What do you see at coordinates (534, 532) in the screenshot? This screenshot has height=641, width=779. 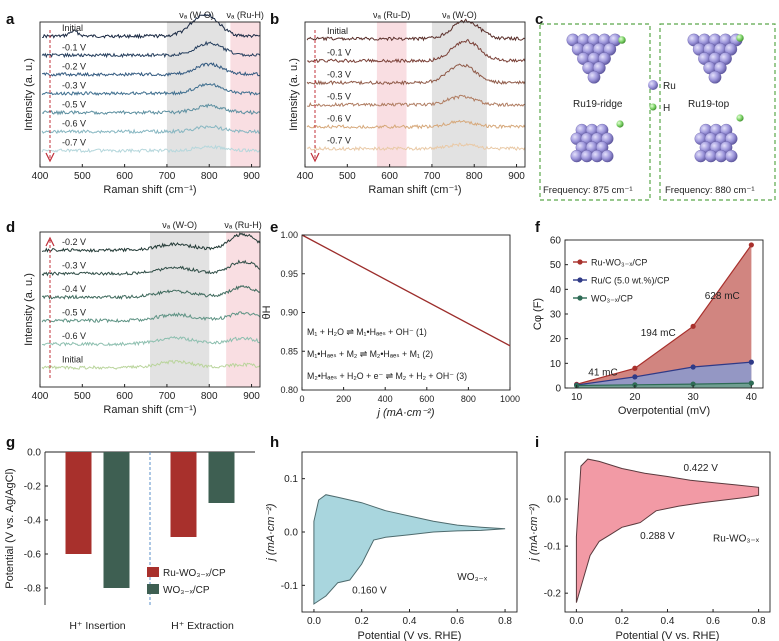 I see `y-axis-label: j (mA·cm⁻²)` at bounding box center [534, 532].